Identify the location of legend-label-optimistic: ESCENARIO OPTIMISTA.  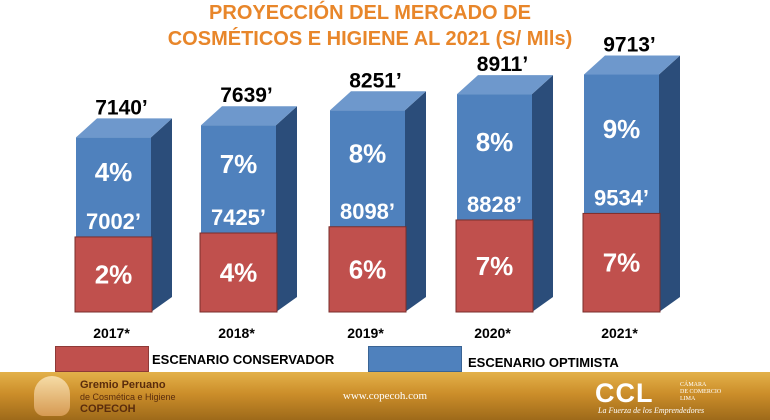
(543, 362).